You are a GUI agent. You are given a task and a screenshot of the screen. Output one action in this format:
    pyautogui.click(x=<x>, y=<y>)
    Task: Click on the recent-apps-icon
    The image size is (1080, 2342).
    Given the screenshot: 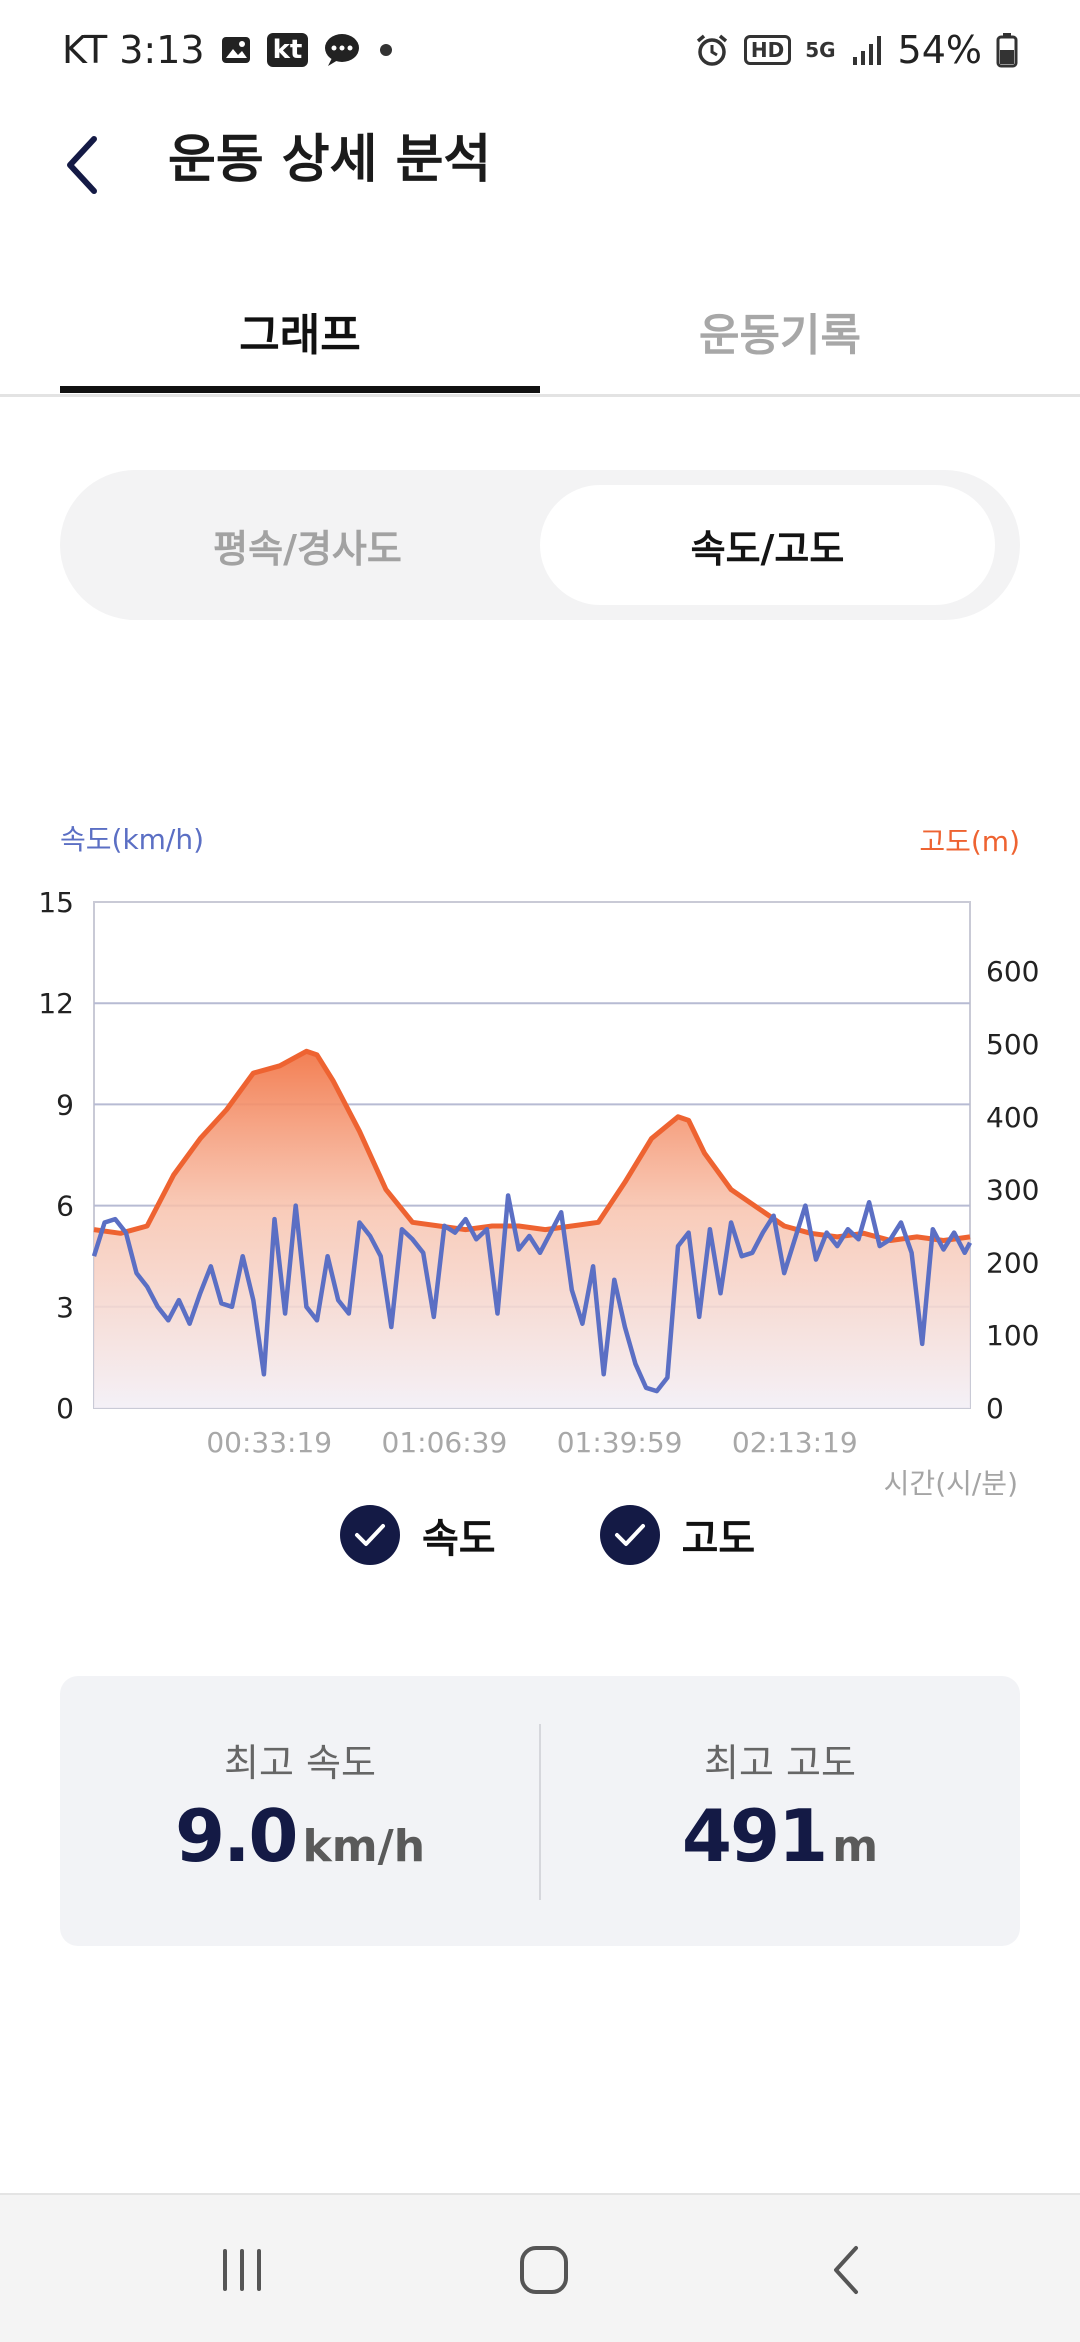 What is the action you would take?
    pyautogui.click(x=242, y=2270)
    